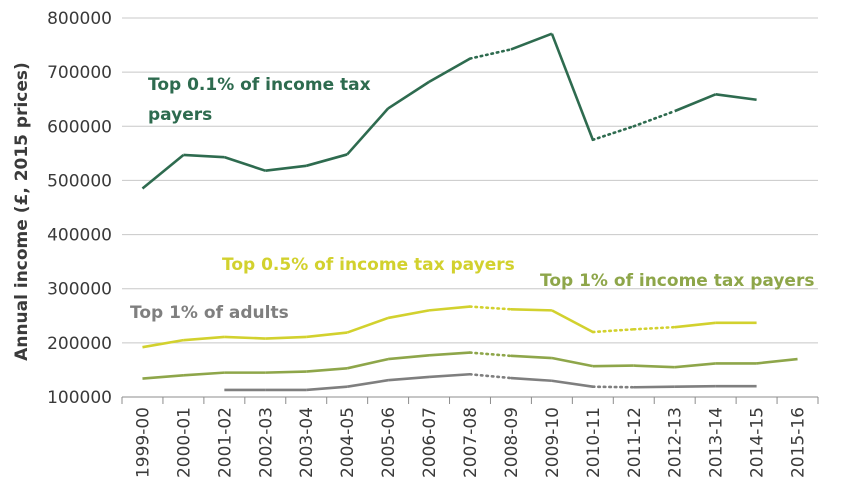  Describe the element at coordinates (79, 398) in the screenshot. I see `y-tick-label: 100000` at that location.